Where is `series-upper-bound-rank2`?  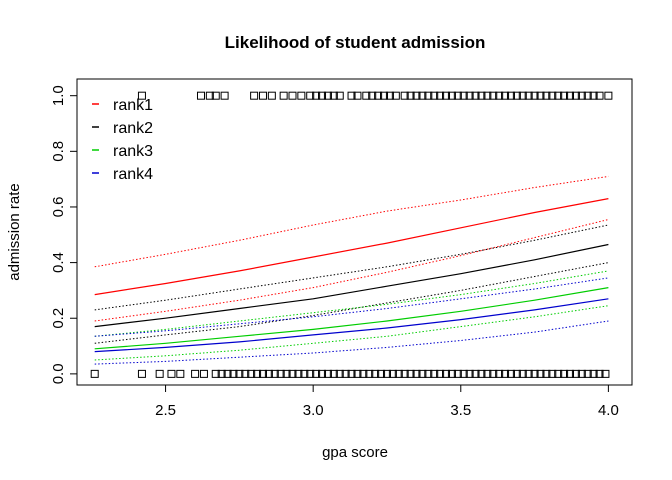 series-upper-bound-rank2 is located at coordinates (351, 267).